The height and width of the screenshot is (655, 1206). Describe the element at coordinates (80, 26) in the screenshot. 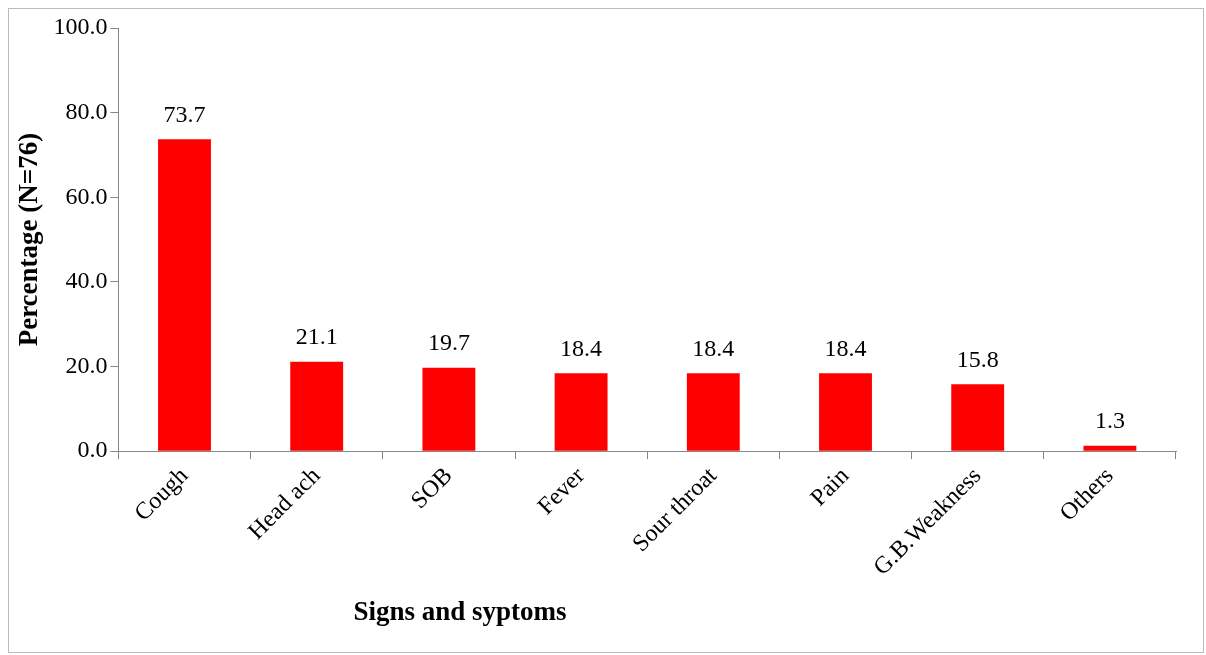

I see `y-tick-label: 100.0` at that location.